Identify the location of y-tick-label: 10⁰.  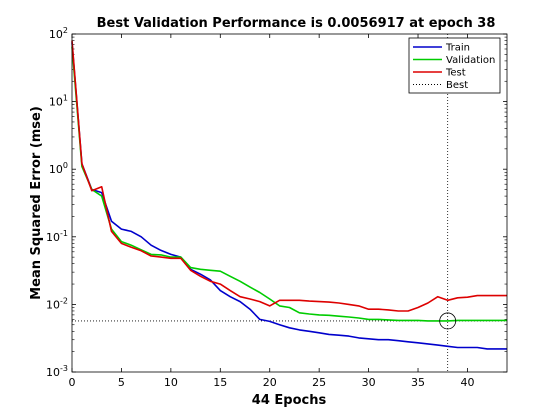
(58, 168).